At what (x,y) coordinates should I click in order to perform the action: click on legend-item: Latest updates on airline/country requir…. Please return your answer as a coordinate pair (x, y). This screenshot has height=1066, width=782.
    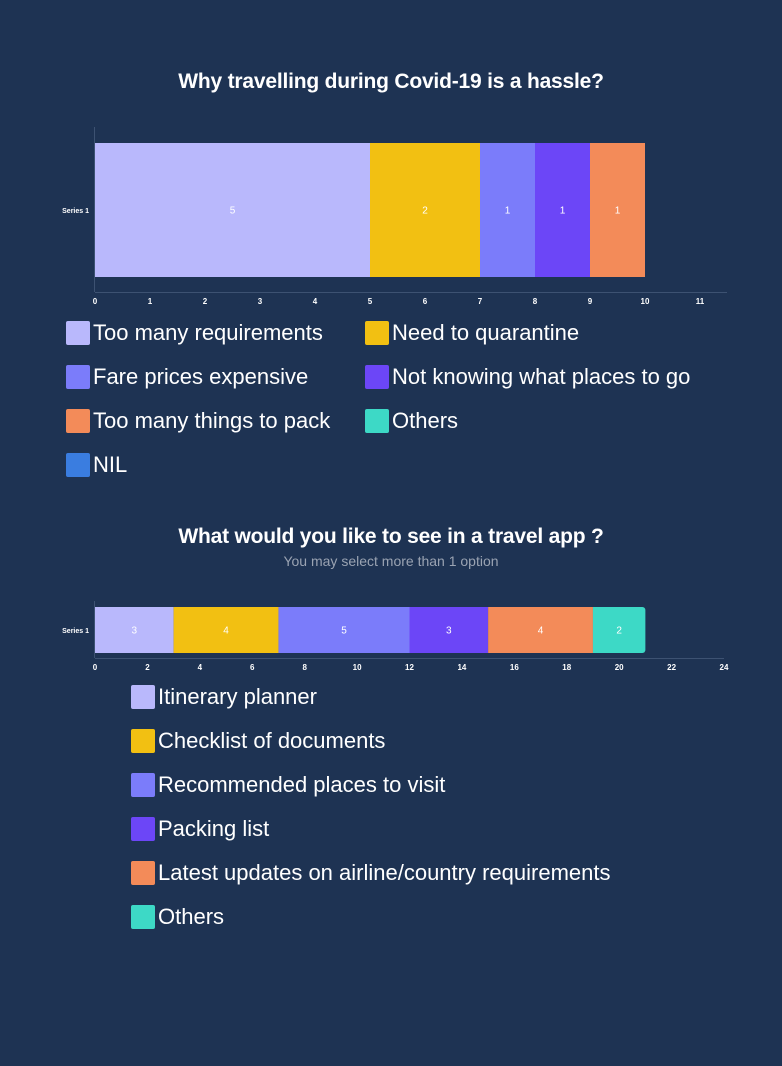
    Looking at the image, I should click on (370, 873).